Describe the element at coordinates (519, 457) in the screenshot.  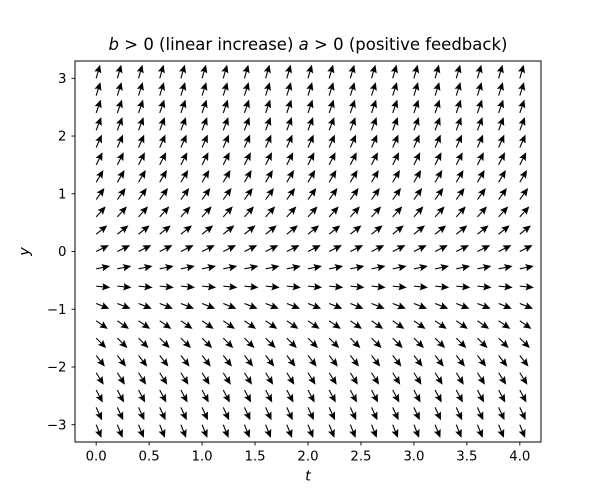
I see `x-tick-label: 4.0` at that location.